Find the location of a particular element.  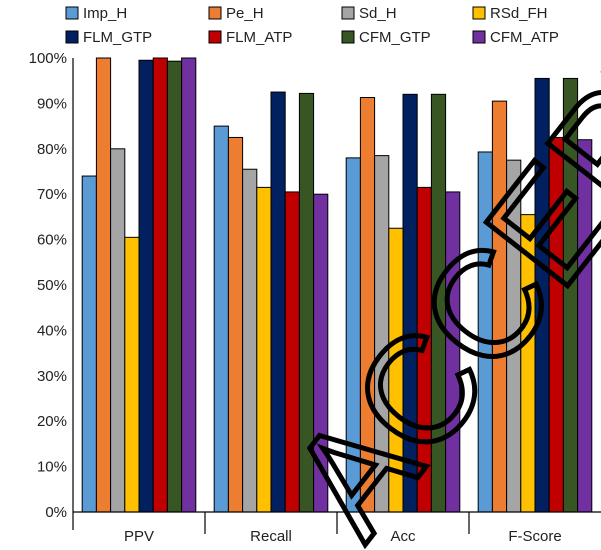

legend-item: FLM_ATP is located at coordinates (250, 37).